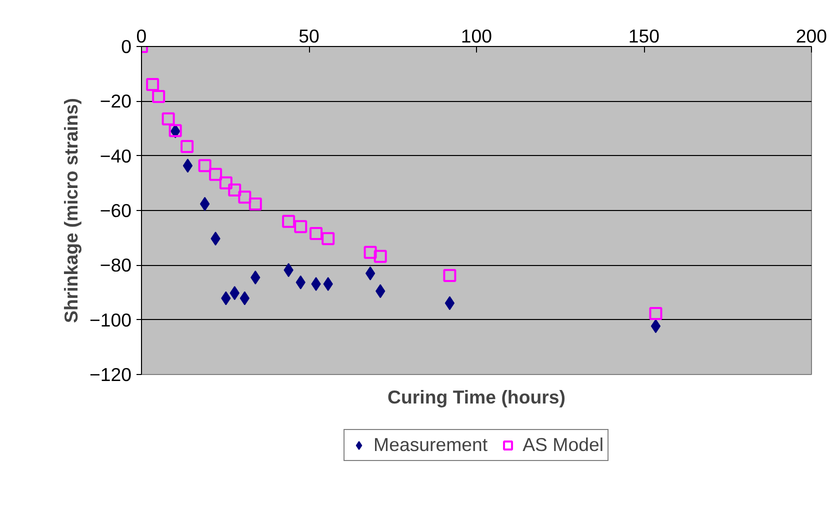  Describe the element at coordinates (644, 36) in the screenshot. I see `x-tick-label: 150` at that location.